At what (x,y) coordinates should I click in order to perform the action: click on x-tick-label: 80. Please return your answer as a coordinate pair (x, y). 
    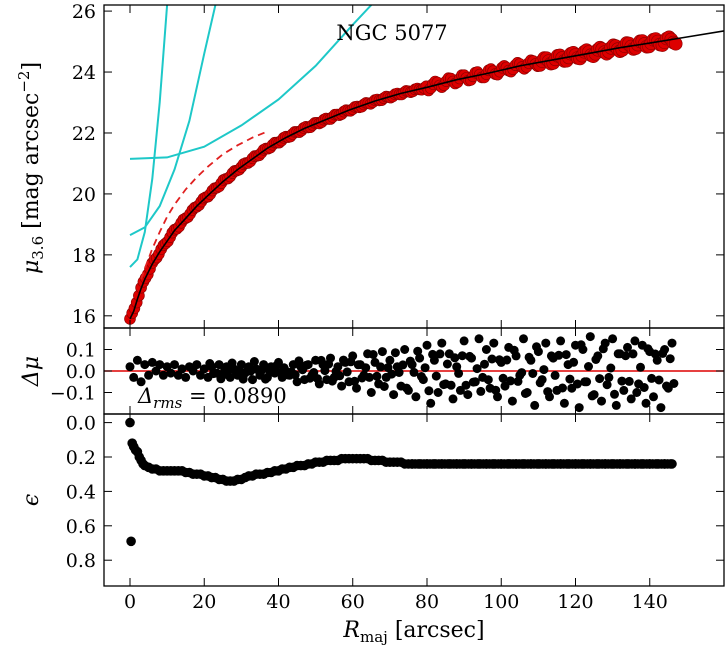
    Looking at the image, I should click on (427, 602).